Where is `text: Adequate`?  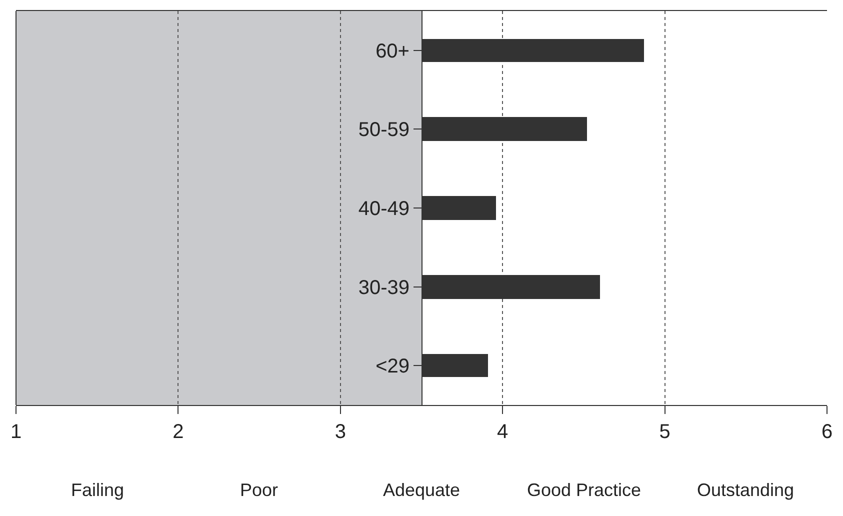 text: Adequate is located at coordinates (421, 490).